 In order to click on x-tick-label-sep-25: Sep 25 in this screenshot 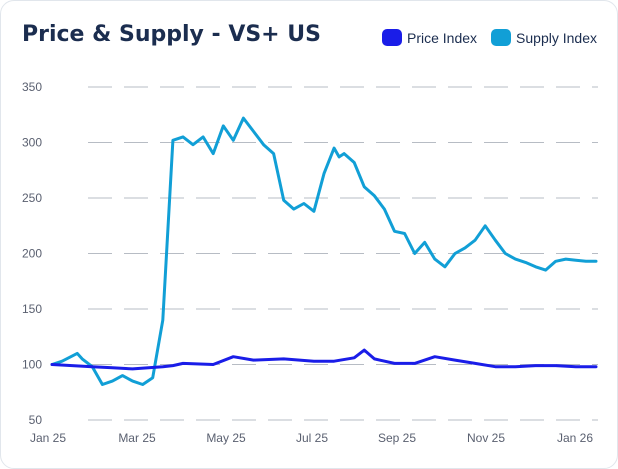, I will do `click(397, 438)`.